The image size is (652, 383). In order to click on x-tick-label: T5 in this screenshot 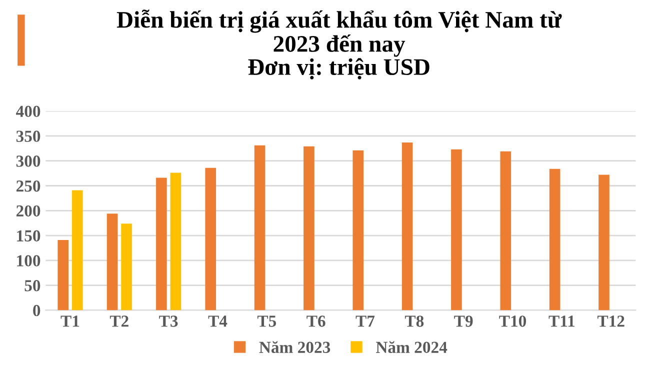, I will do `click(266, 321)`.